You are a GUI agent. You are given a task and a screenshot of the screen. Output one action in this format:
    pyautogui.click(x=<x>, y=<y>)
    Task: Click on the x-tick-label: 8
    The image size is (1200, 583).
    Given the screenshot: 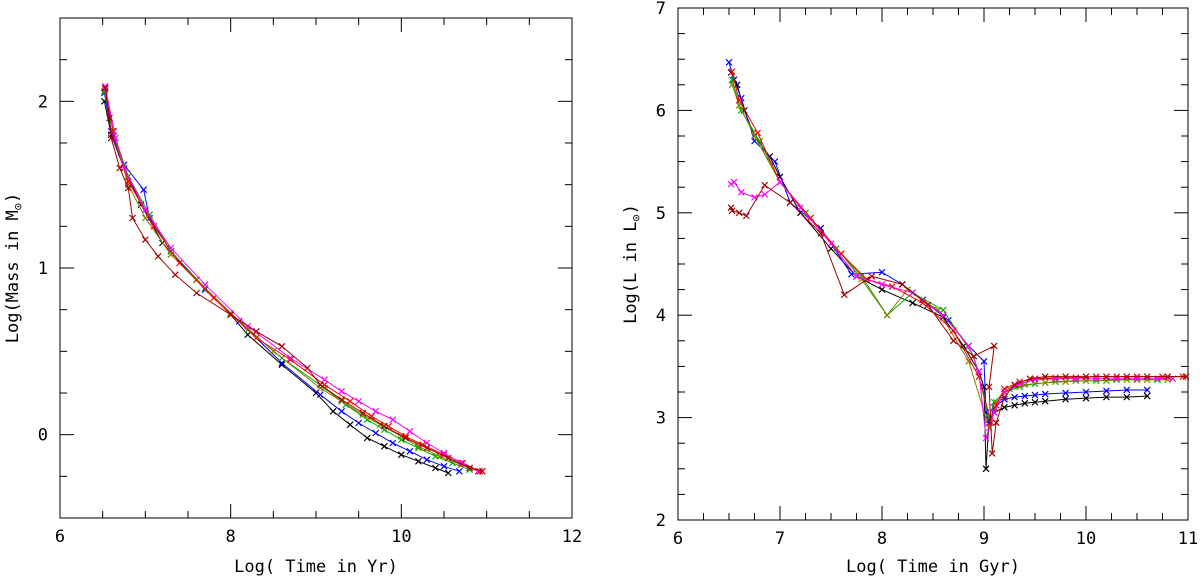 What is the action you would take?
    pyautogui.click(x=882, y=539)
    